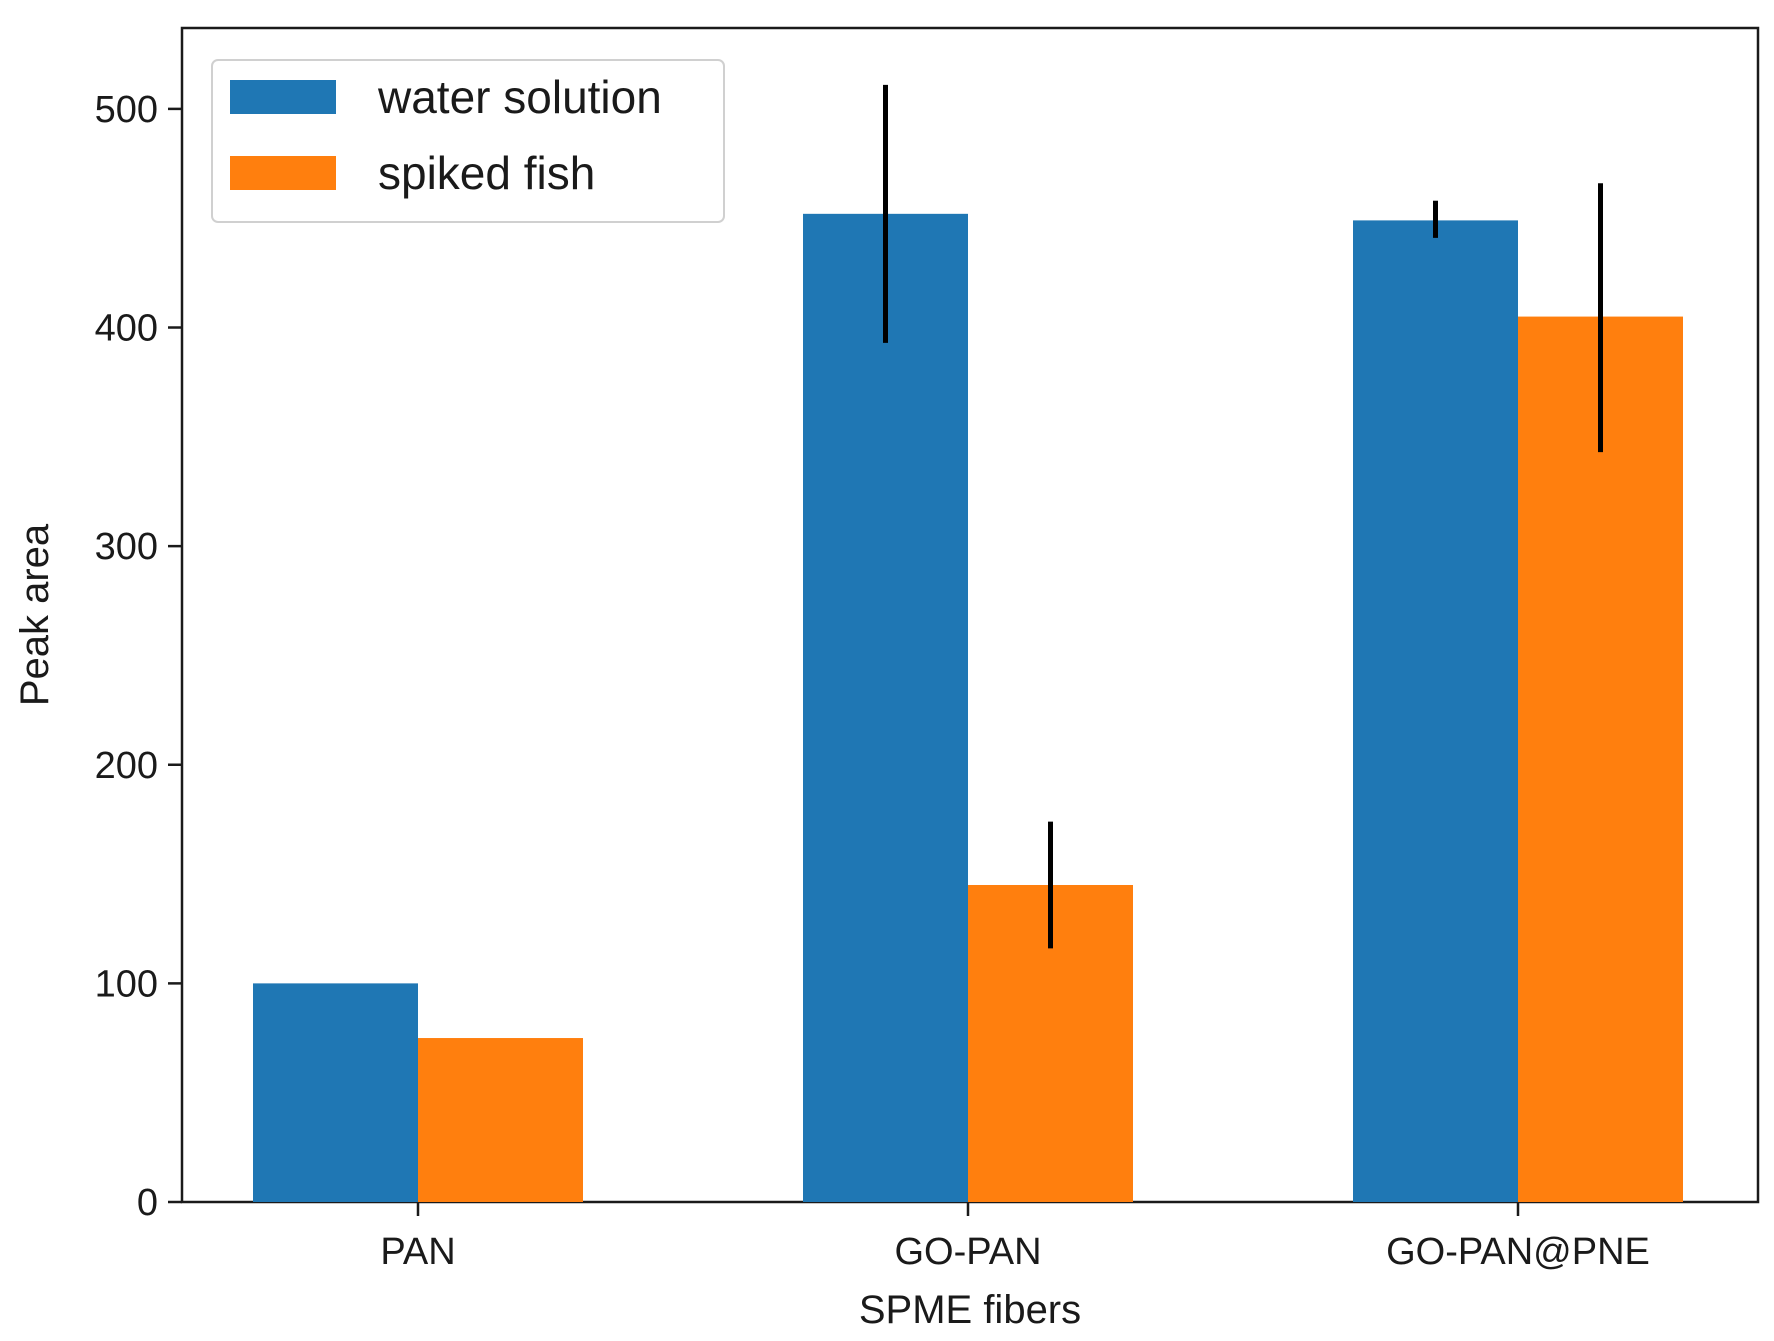  I want to click on y-tick-label-0: 0, so click(147, 1203).